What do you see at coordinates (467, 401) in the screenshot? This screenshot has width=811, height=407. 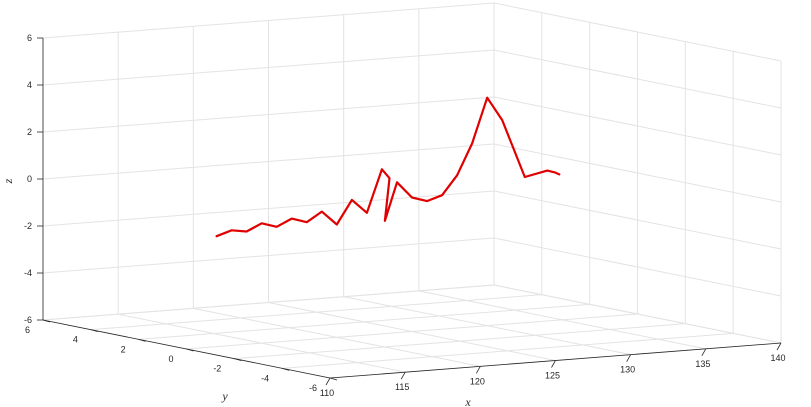 I see `x-axis-label: x` at bounding box center [467, 401].